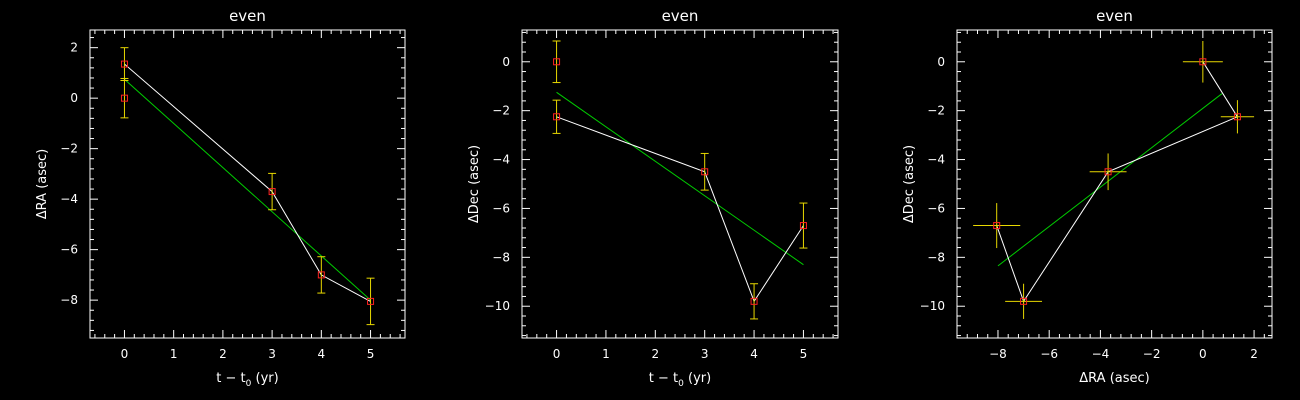 The height and width of the screenshot is (400, 1300). What do you see at coordinates (1101, 354) in the screenshot?
I see `x-tick-label: −4` at bounding box center [1101, 354].